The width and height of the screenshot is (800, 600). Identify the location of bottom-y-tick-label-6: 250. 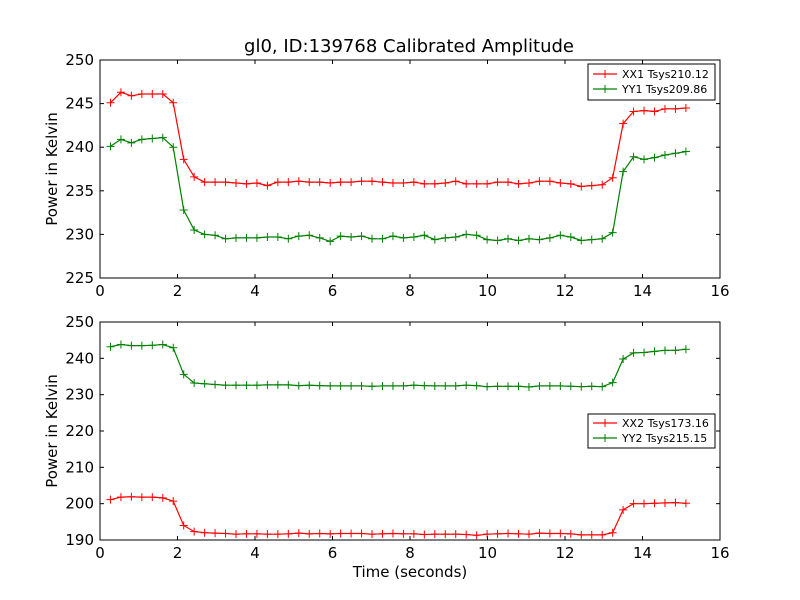
(79, 322).